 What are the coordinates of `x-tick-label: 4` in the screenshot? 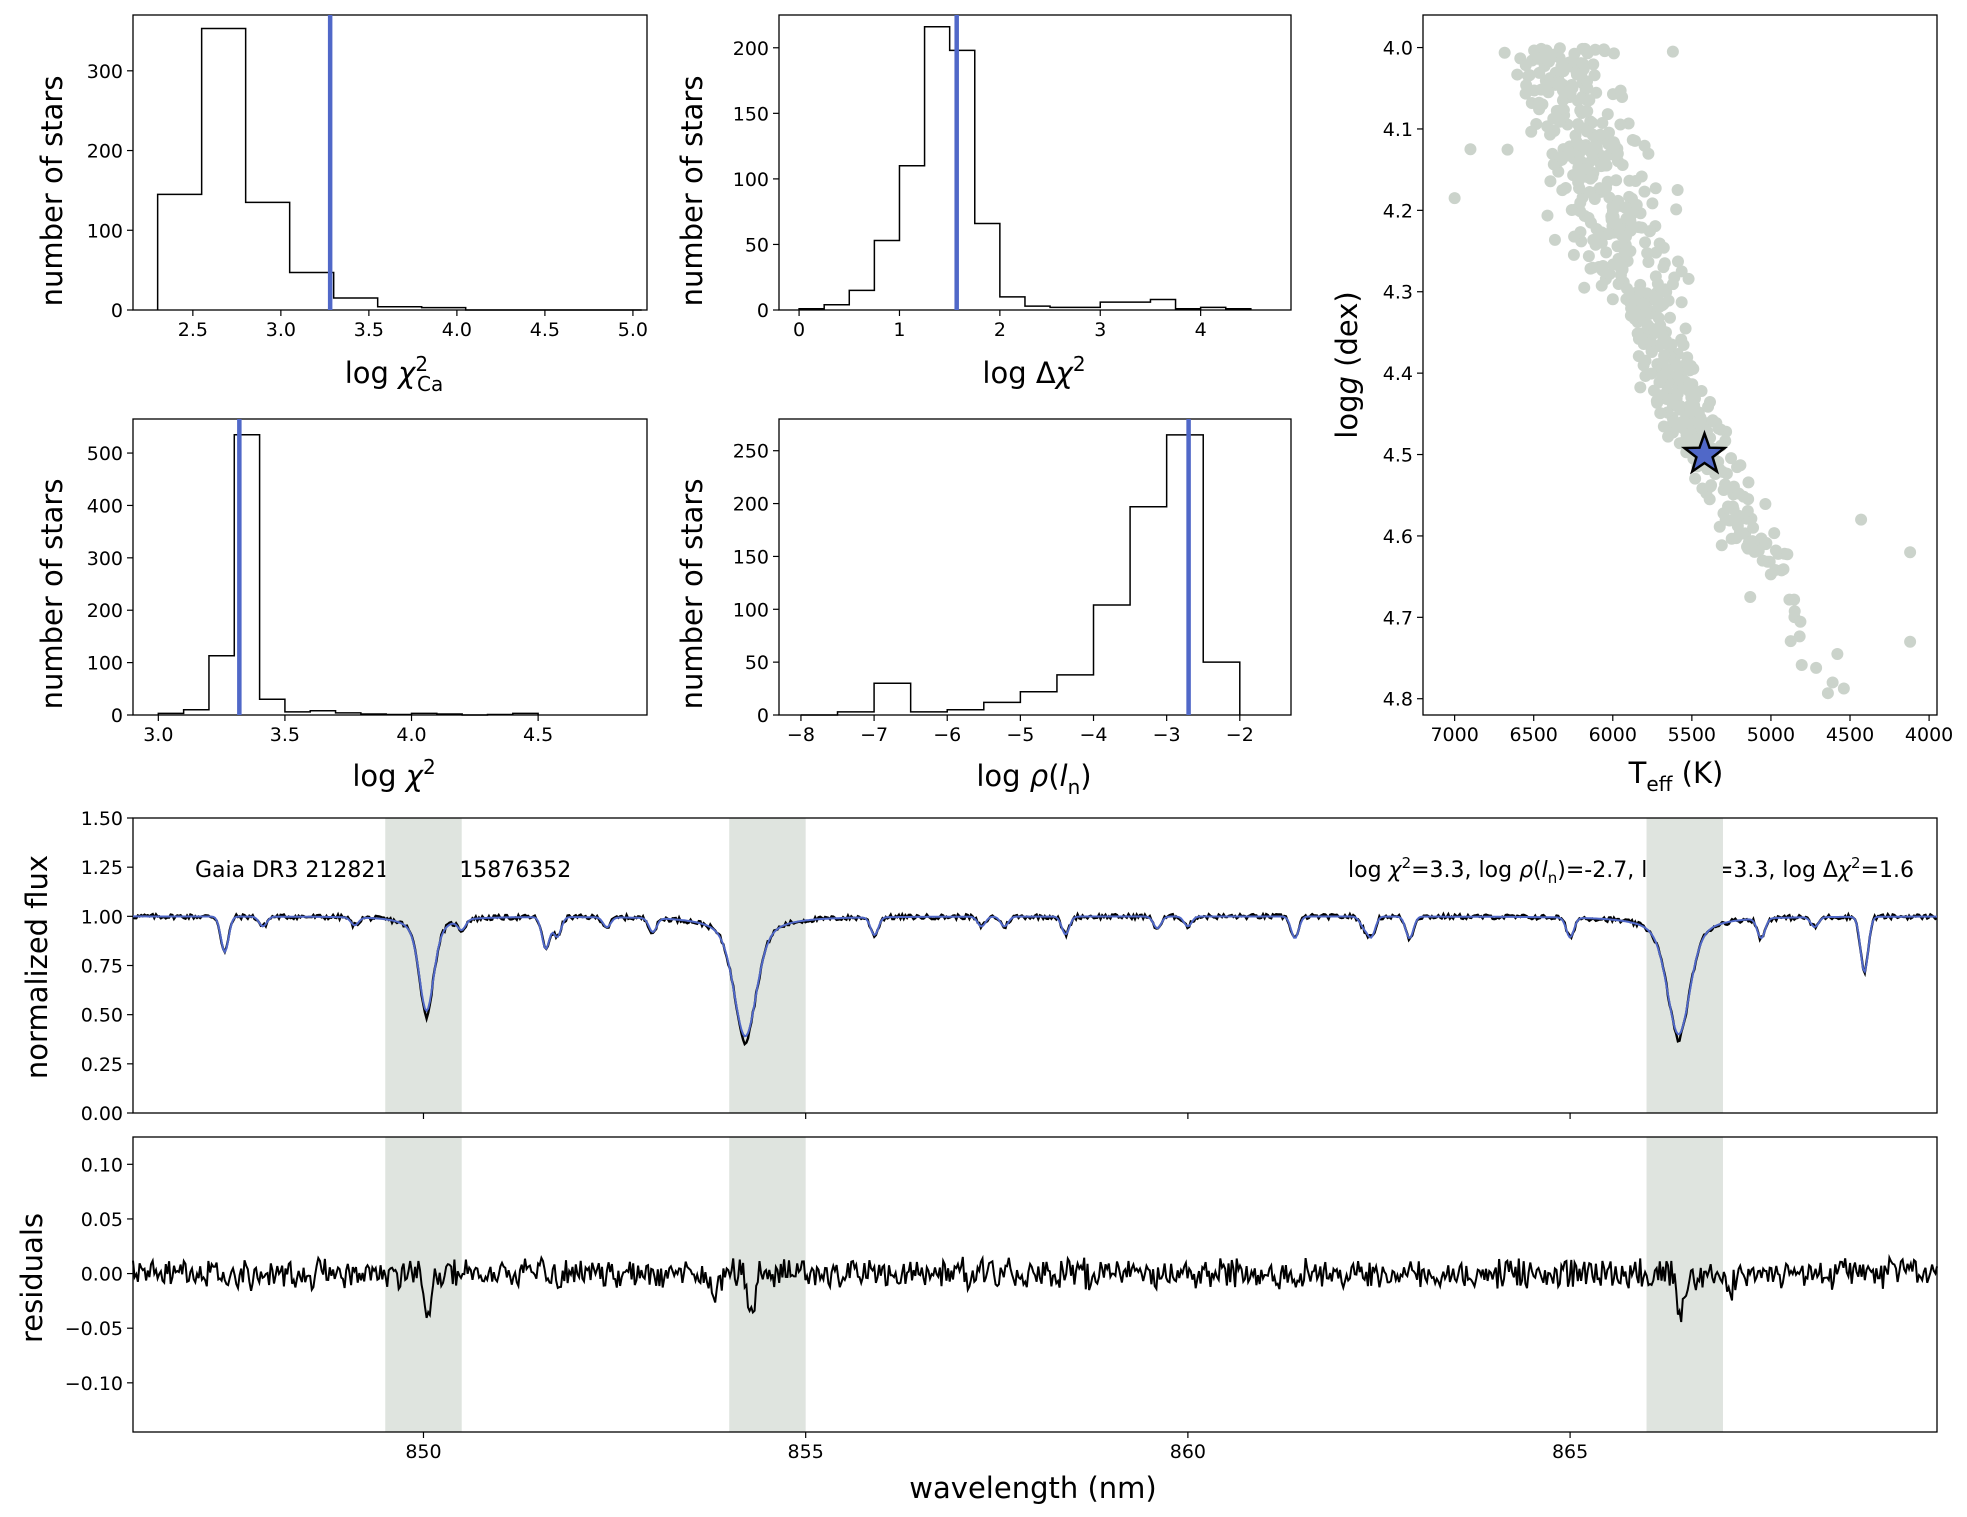 It's located at (1201, 330).